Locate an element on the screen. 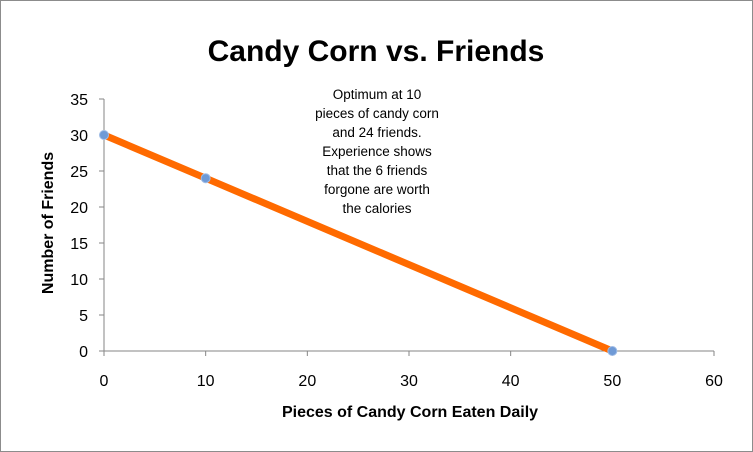 This screenshot has width=753, height=452. annotation-line: Optimum at 10 is located at coordinates (377, 94).